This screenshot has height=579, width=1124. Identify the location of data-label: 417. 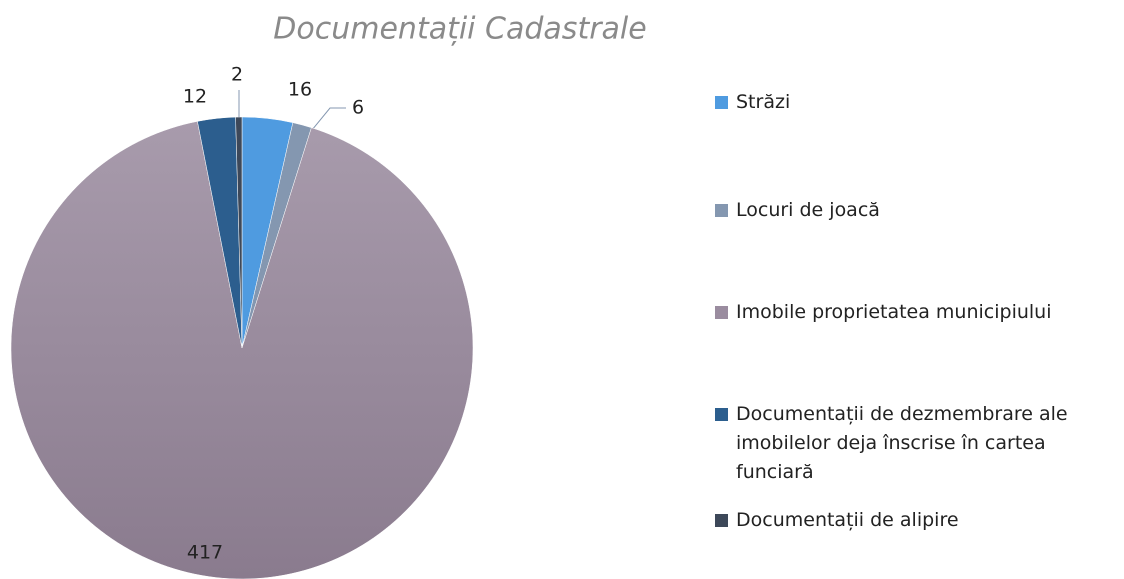
(205, 553).